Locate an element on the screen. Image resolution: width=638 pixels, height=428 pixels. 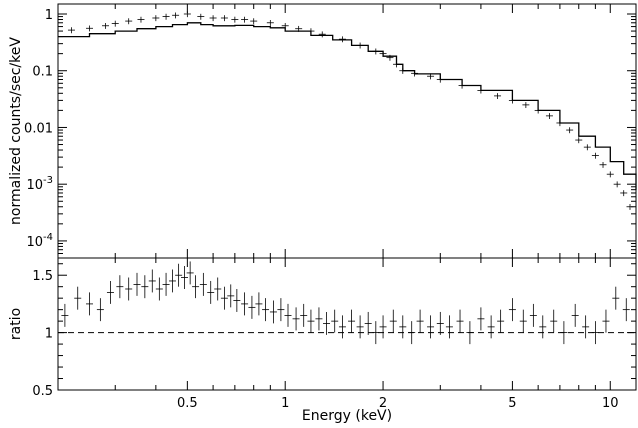
ratio-y-axis-label: ratio is located at coordinates (16, 324).